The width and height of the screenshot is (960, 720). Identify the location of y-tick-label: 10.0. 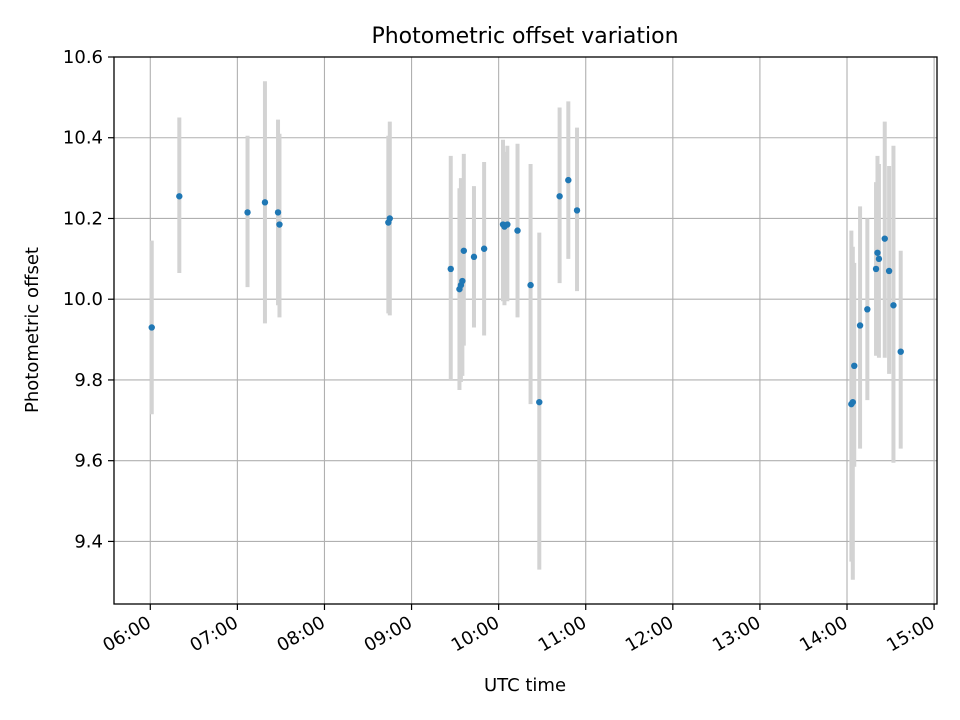
(83, 299).